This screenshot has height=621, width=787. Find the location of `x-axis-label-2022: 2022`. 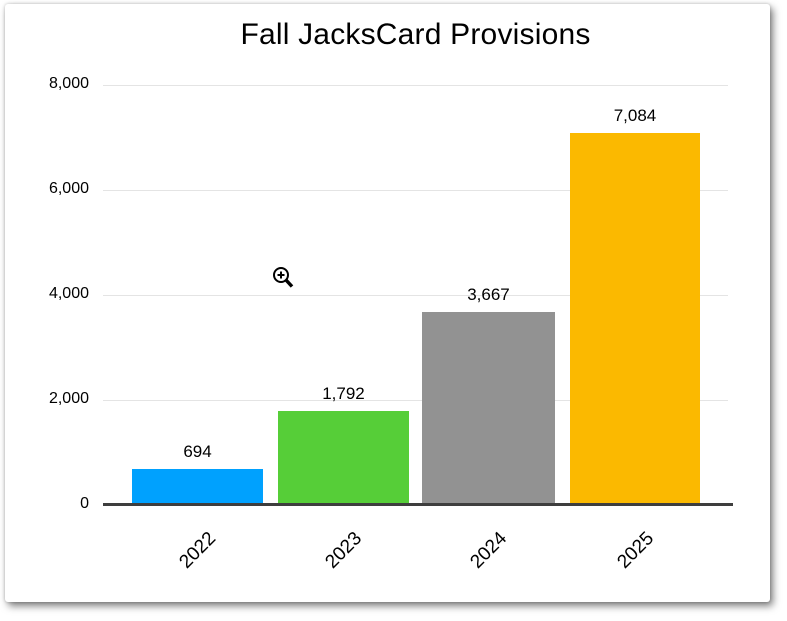

x-axis-label-2022: 2022 is located at coordinates (198, 550).